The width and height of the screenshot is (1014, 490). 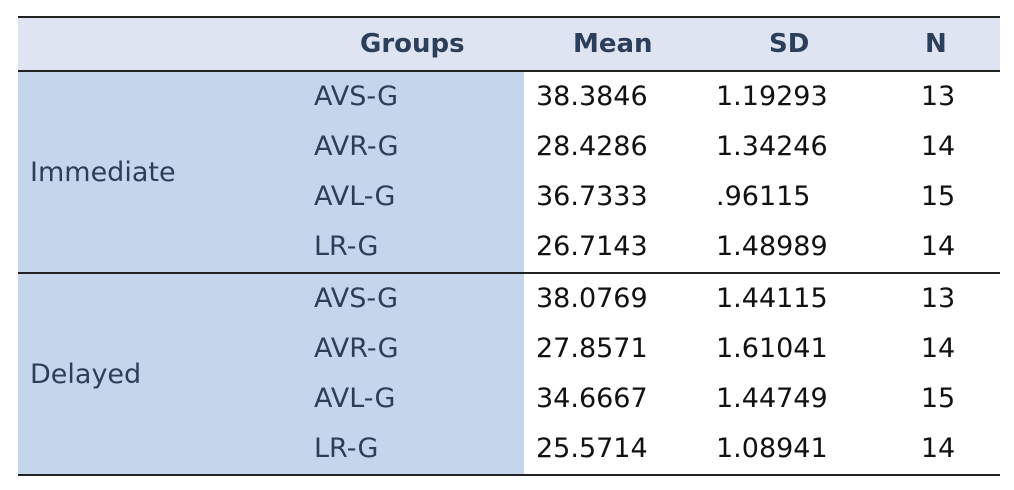 What do you see at coordinates (592, 146) in the screenshot?
I see `cell-mean: 28.4286` at bounding box center [592, 146].